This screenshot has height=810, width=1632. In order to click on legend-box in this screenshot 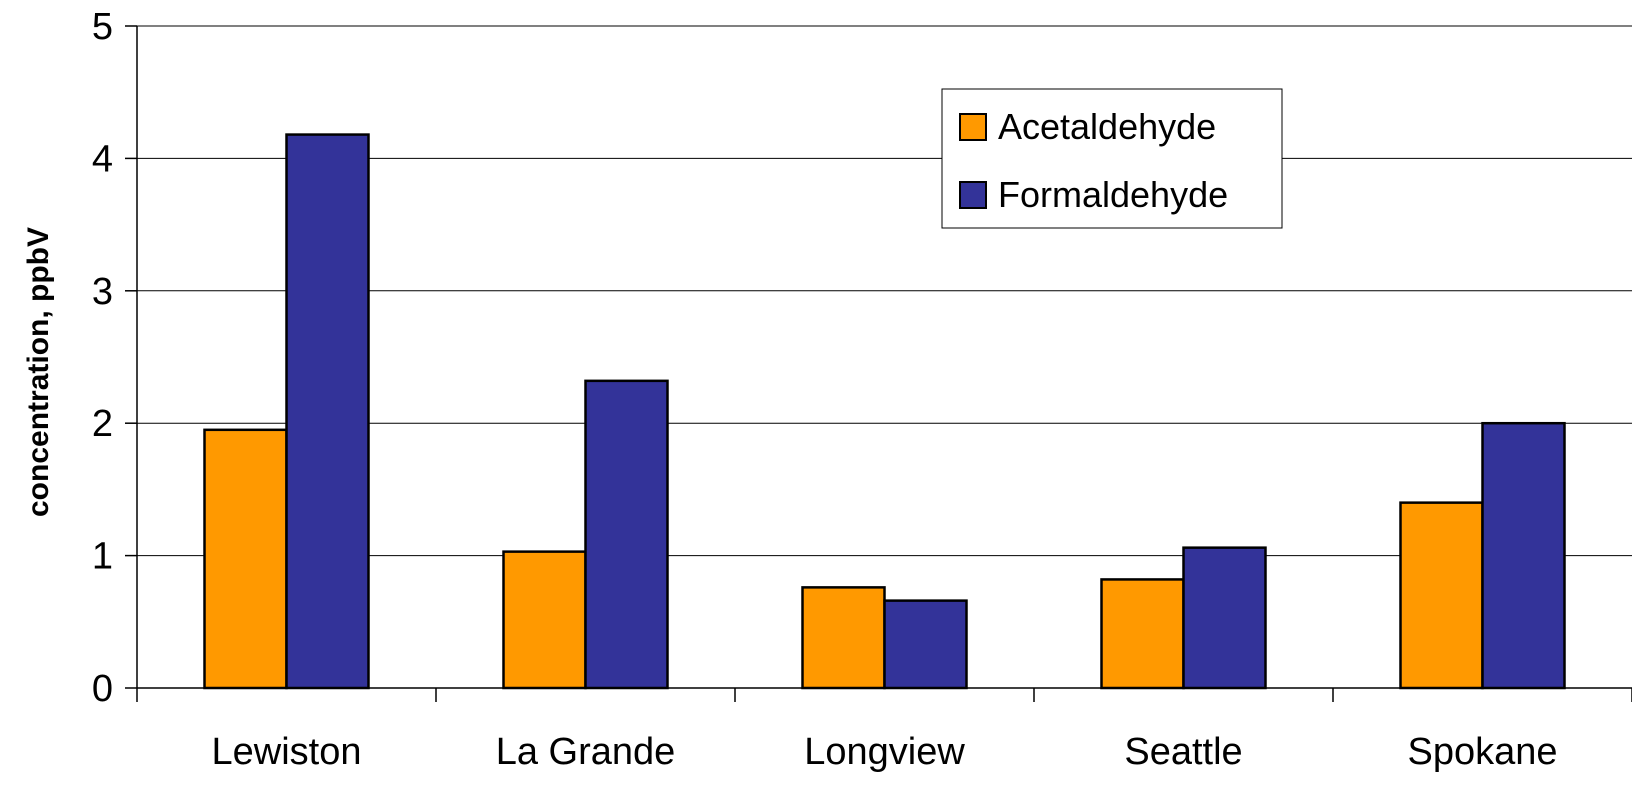, I will do `click(1112, 158)`.